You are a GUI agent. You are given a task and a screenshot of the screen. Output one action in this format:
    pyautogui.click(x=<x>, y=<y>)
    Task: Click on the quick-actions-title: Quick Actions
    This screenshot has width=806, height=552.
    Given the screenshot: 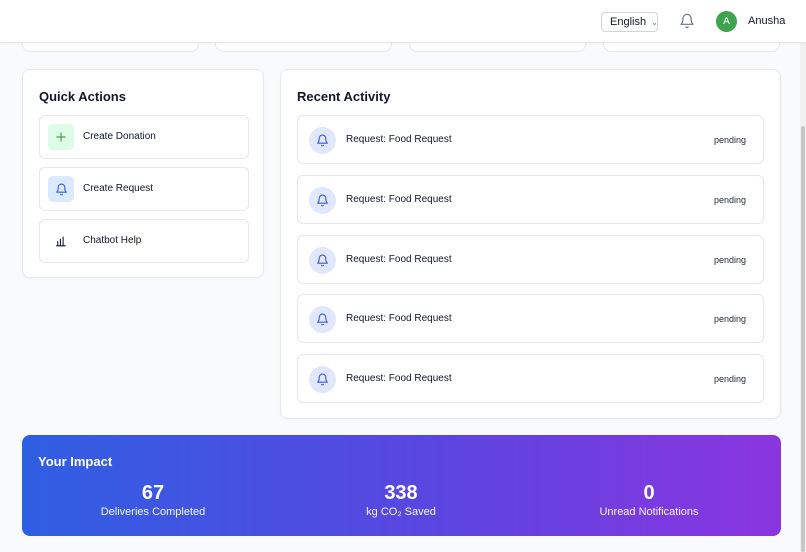 What is the action you would take?
    pyautogui.click(x=82, y=96)
    